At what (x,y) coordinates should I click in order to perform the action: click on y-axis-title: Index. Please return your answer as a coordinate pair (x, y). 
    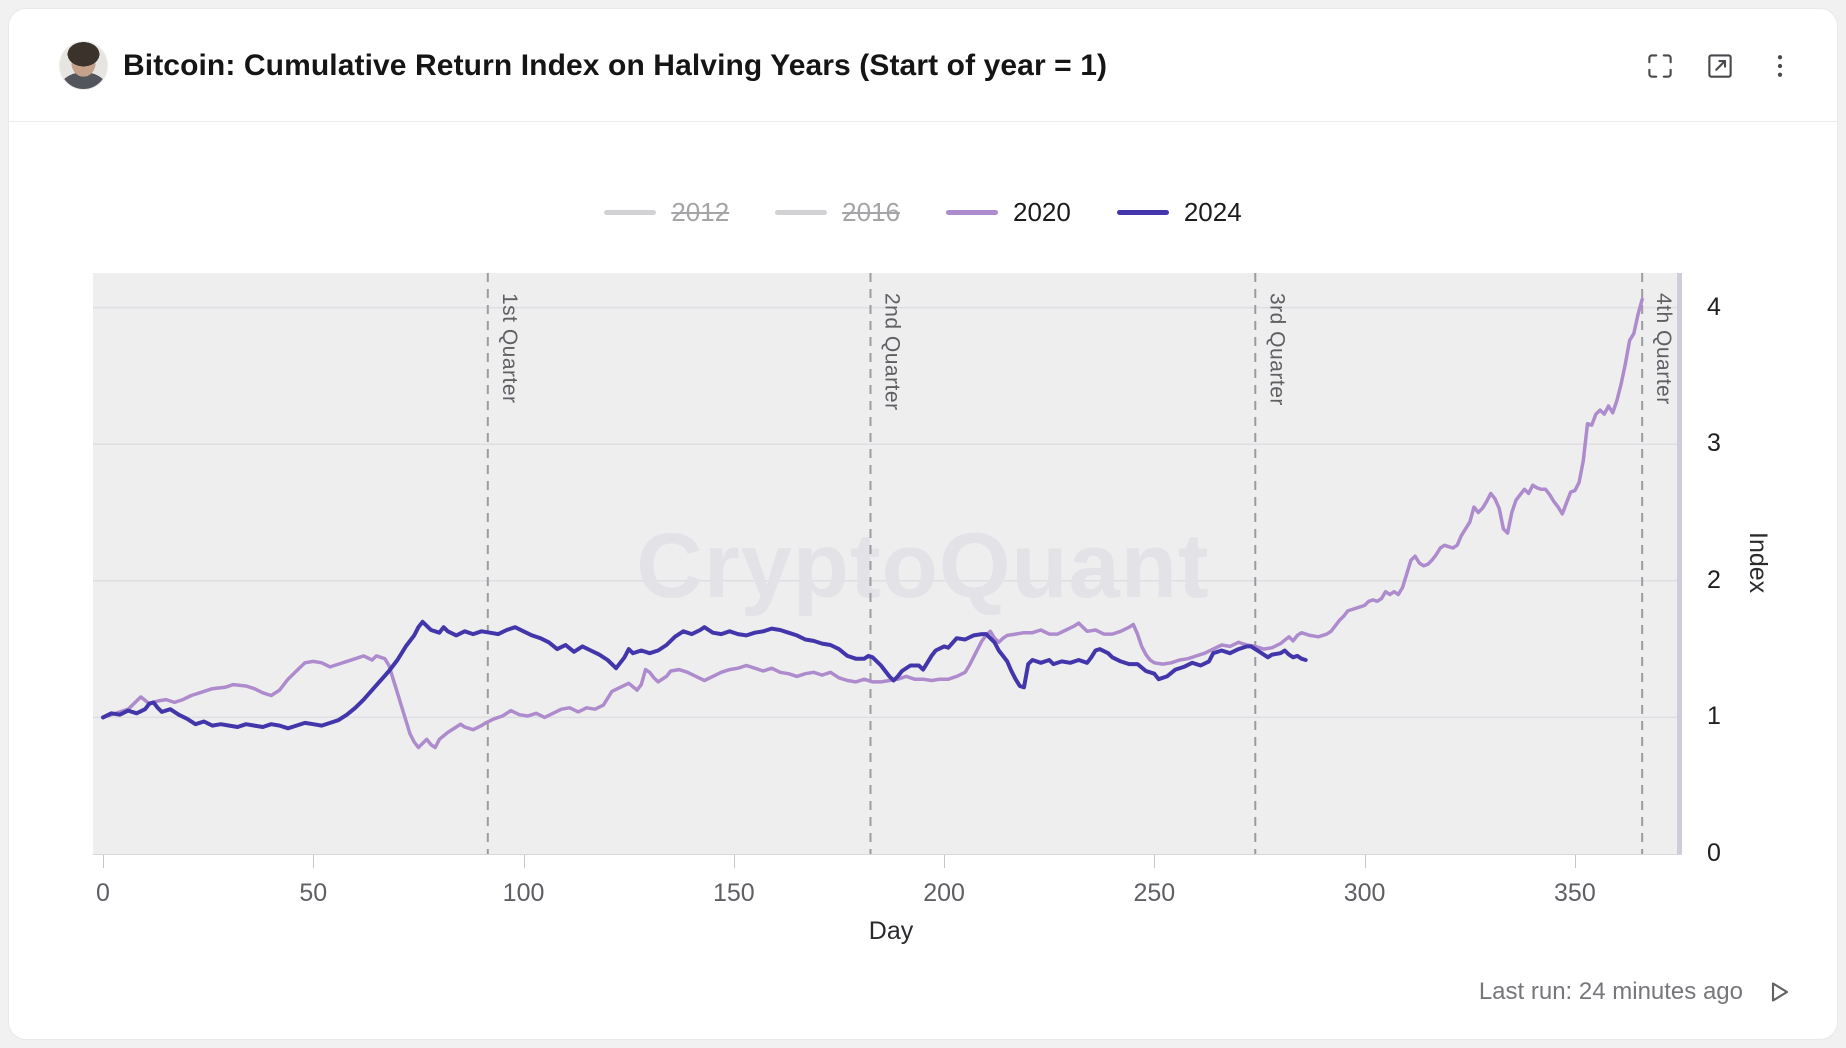
    Looking at the image, I should click on (1758, 563).